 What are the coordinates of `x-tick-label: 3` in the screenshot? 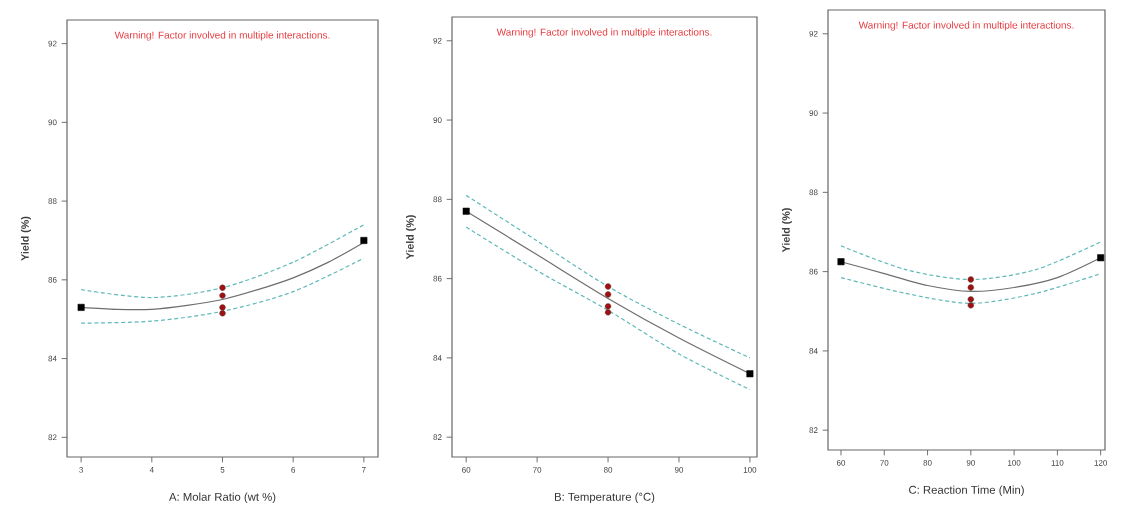 It's located at (81, 470).